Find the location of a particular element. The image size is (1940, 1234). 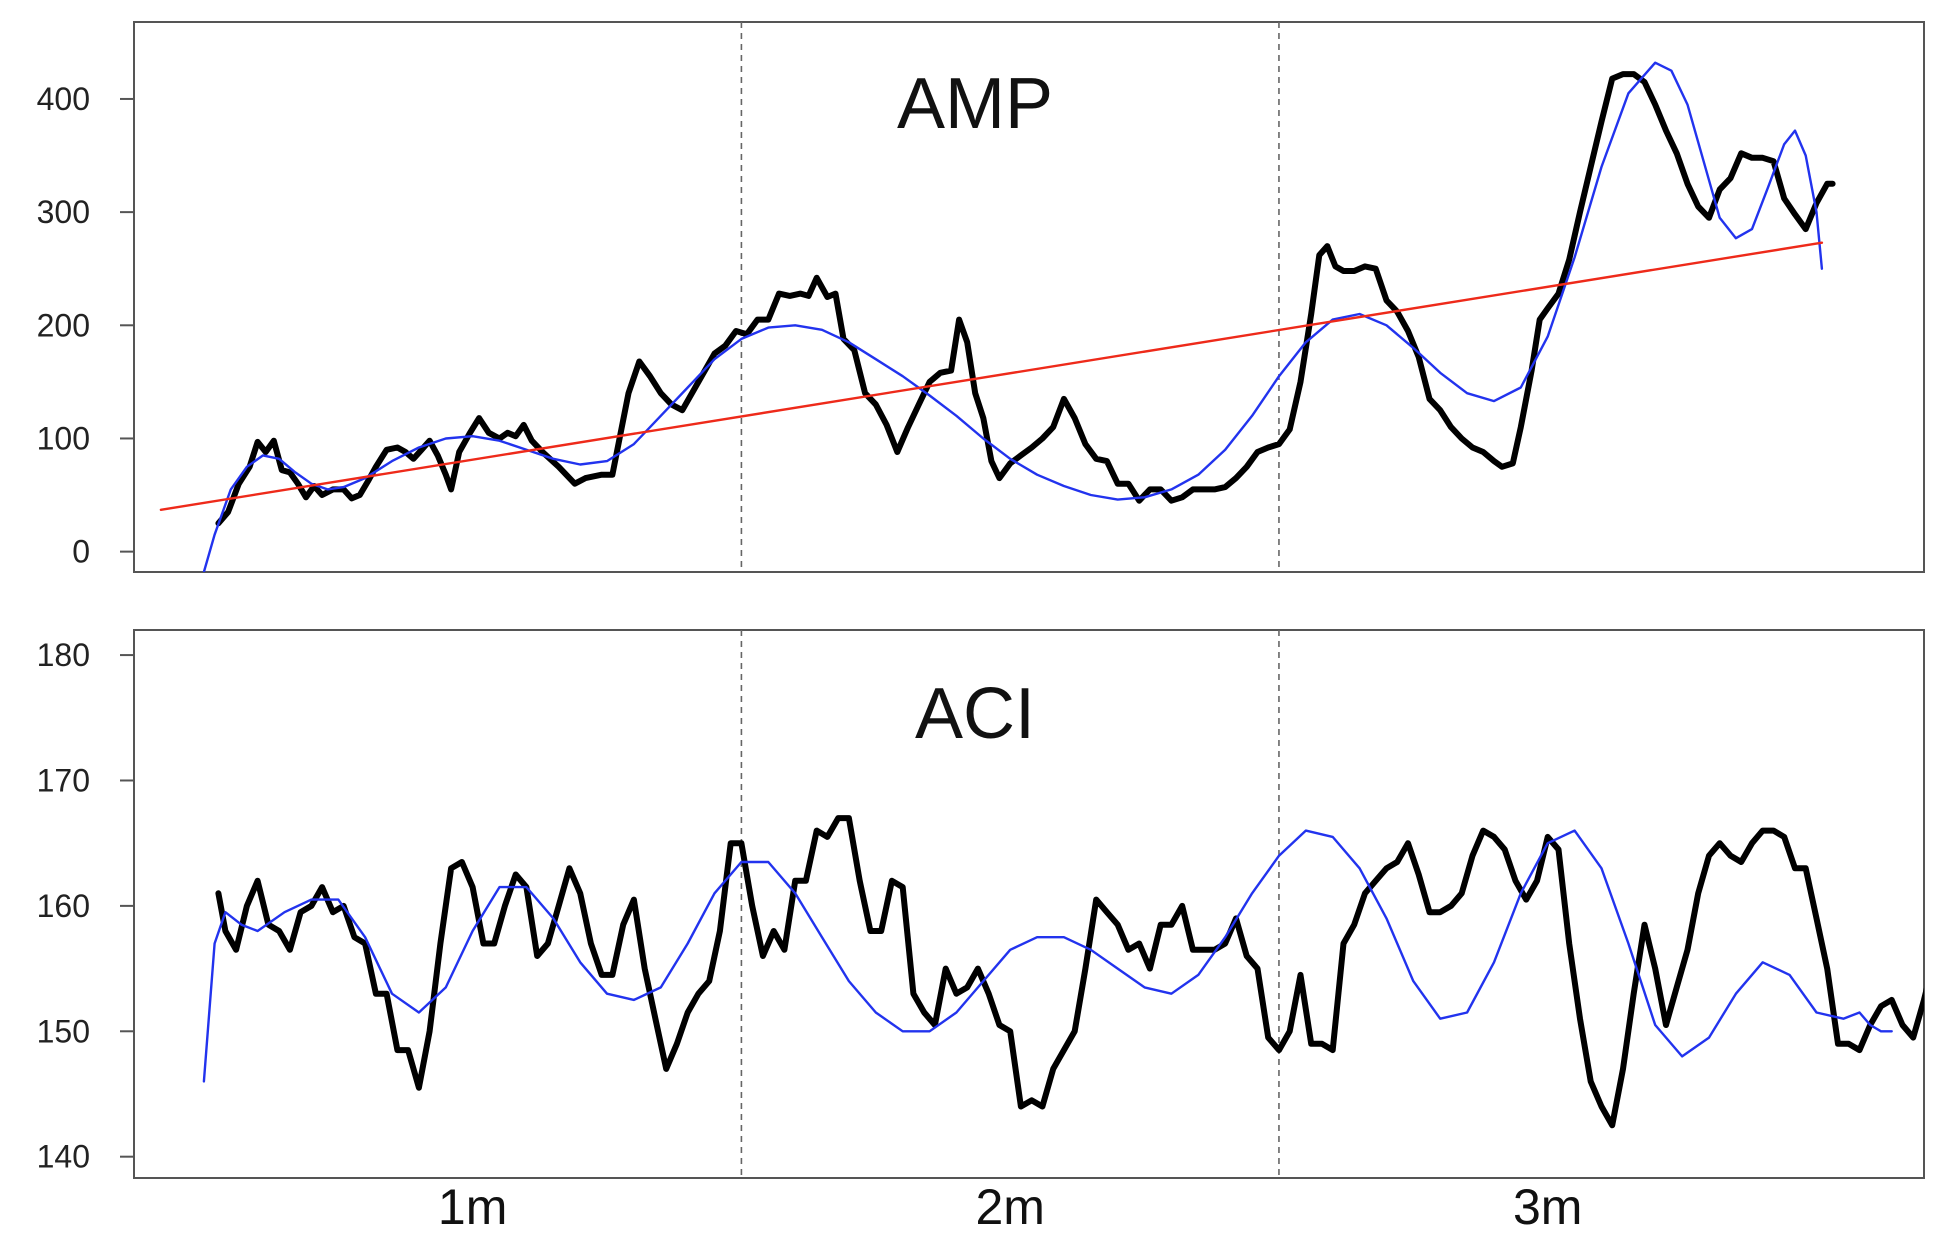

y-tick-label: 150 is located at coordinates (63, 1031).